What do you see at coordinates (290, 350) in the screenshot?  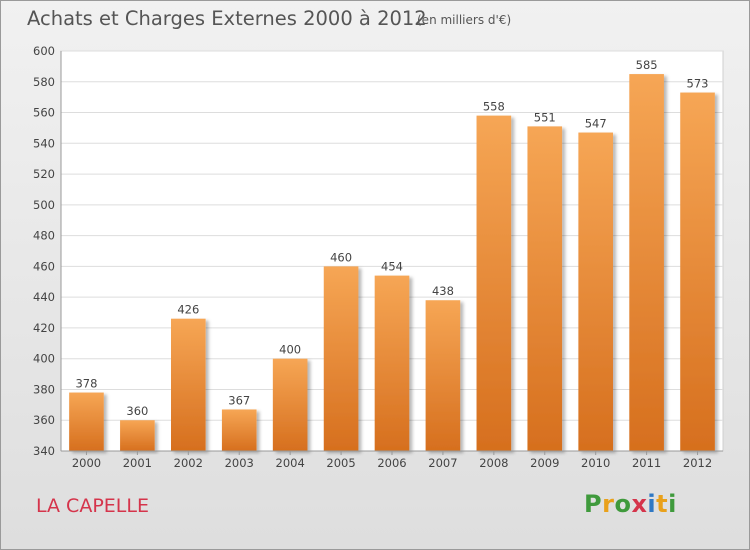 I see `data-label-2004: 400` at bounding box center [290, 350].